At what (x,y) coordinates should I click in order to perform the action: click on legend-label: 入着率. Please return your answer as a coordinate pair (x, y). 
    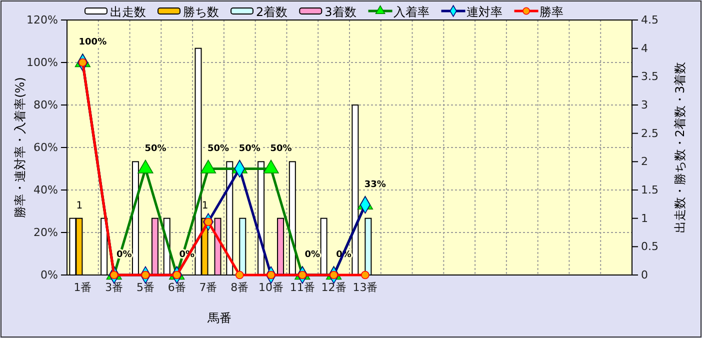
    Looking at the image, I should click on (411, 12).